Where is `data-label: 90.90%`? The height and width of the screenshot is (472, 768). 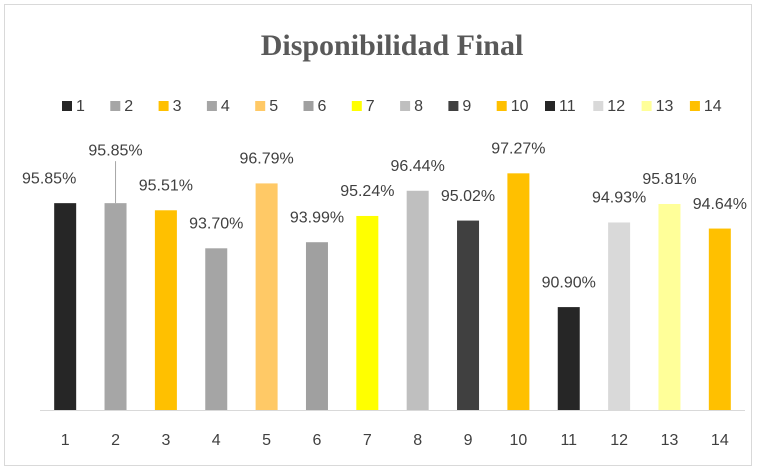 data-label: 90.90% is located at coordinates (569, 282).